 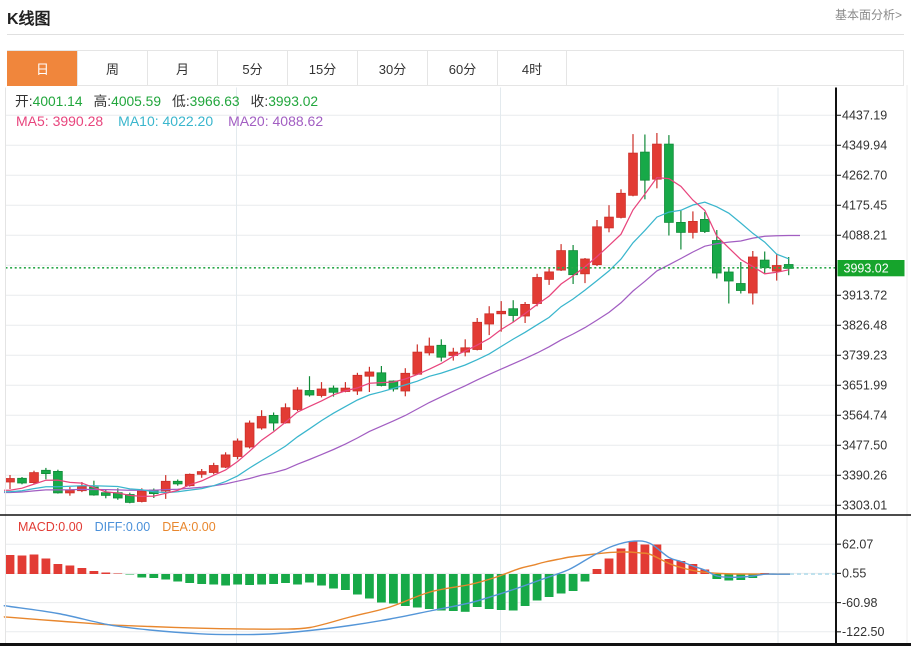 I want to click on svg-text: 3303.01, so click(x=864, y=506).